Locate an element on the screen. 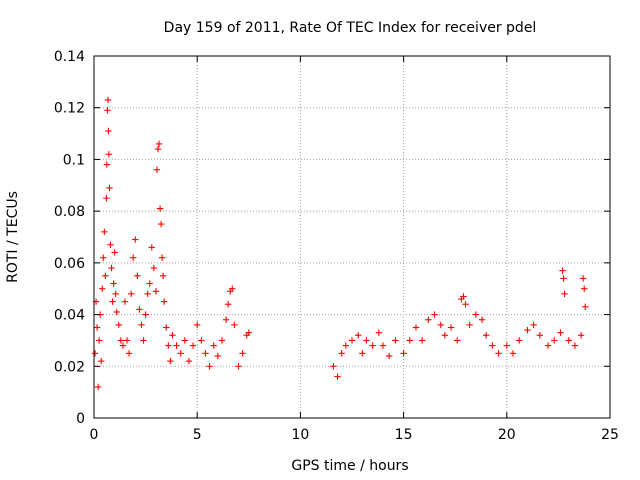  x-tick-label: 0 is located at coordinates (94, 435).